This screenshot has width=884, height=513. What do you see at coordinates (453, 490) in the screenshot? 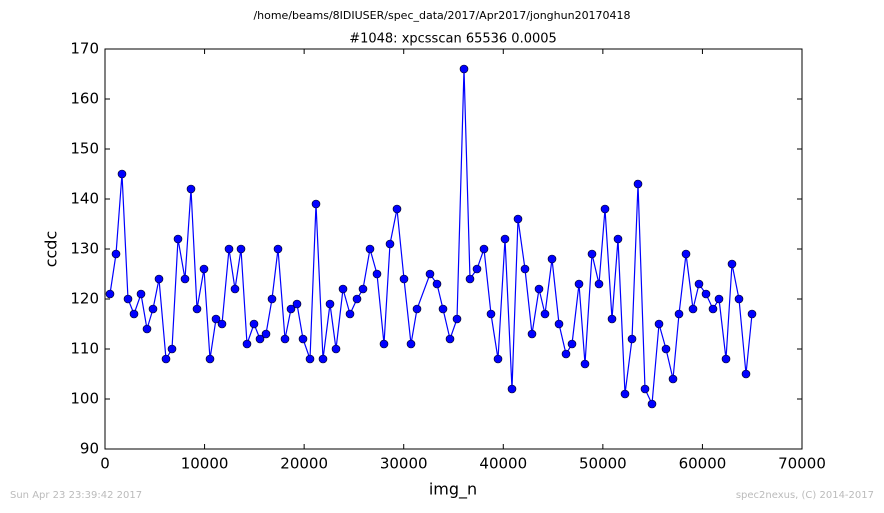
I see `x-axis-label: img_n` at bounding box center [453, 490].